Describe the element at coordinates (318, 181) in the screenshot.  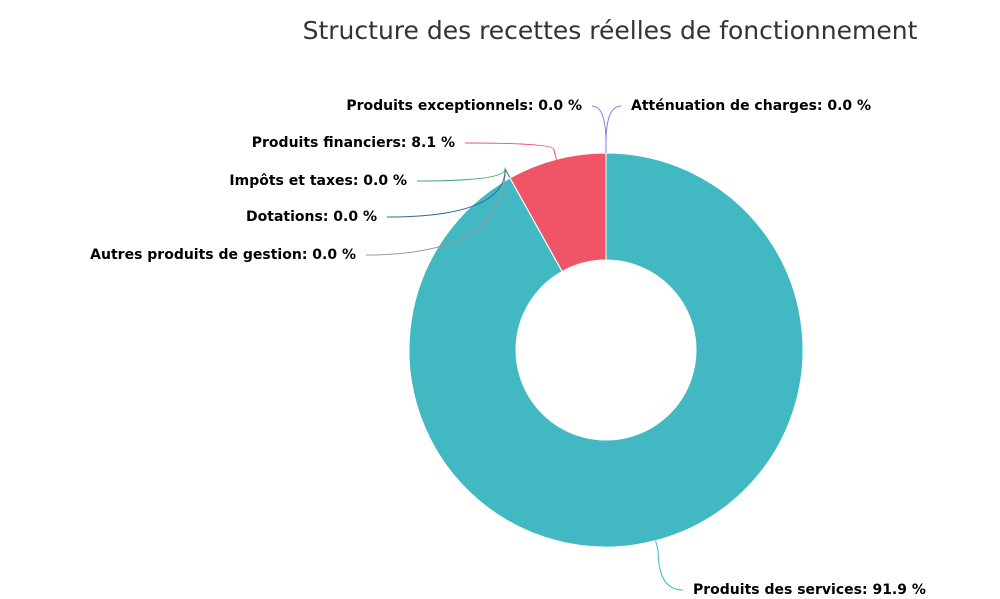
I see `data-label: Impôts et taxes: 0.0 %` at that location.